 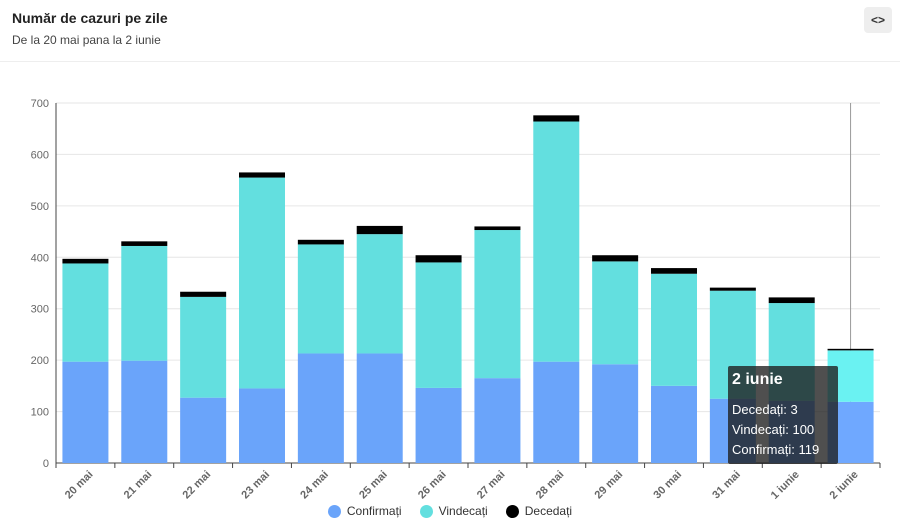 I want to click on legend-item-vindecati: Vindecați, so click(x=453, y=511).